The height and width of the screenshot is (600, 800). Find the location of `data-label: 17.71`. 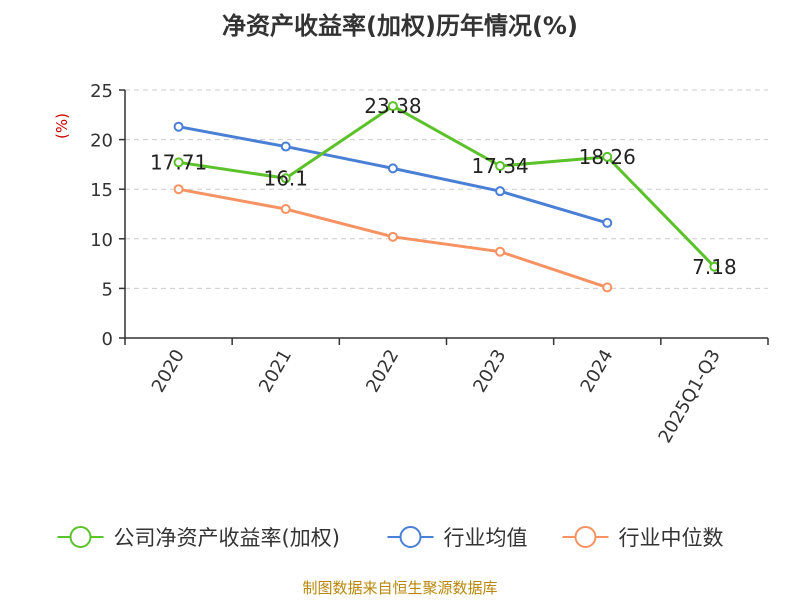

data-label: 17.71 is located at coordinates (178, 162).